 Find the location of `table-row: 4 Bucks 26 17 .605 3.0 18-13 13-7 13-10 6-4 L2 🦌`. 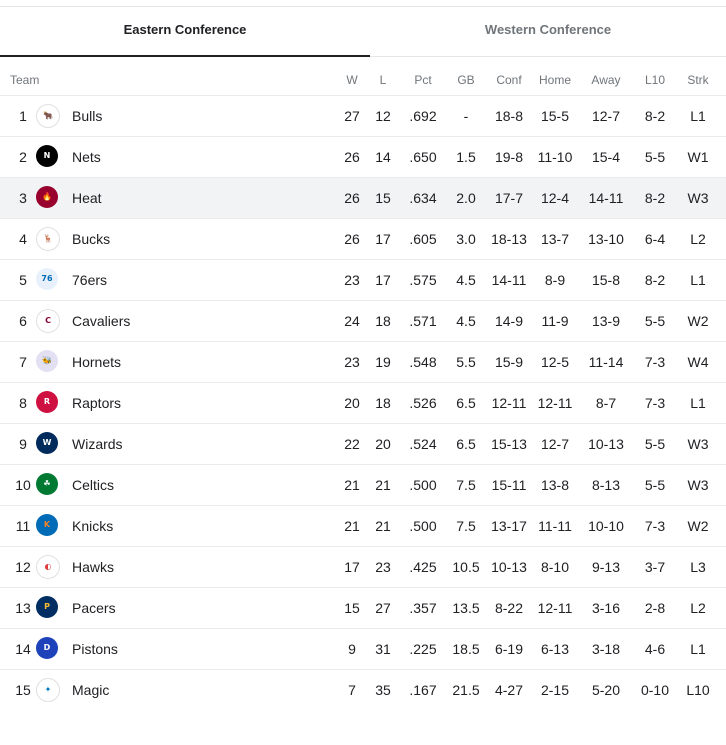

table-row: 4 Bucks 26 17 .605 3.0 18-13 13-7 13-10 6-4 L2 🦌 is located at coordinates (363, 238).